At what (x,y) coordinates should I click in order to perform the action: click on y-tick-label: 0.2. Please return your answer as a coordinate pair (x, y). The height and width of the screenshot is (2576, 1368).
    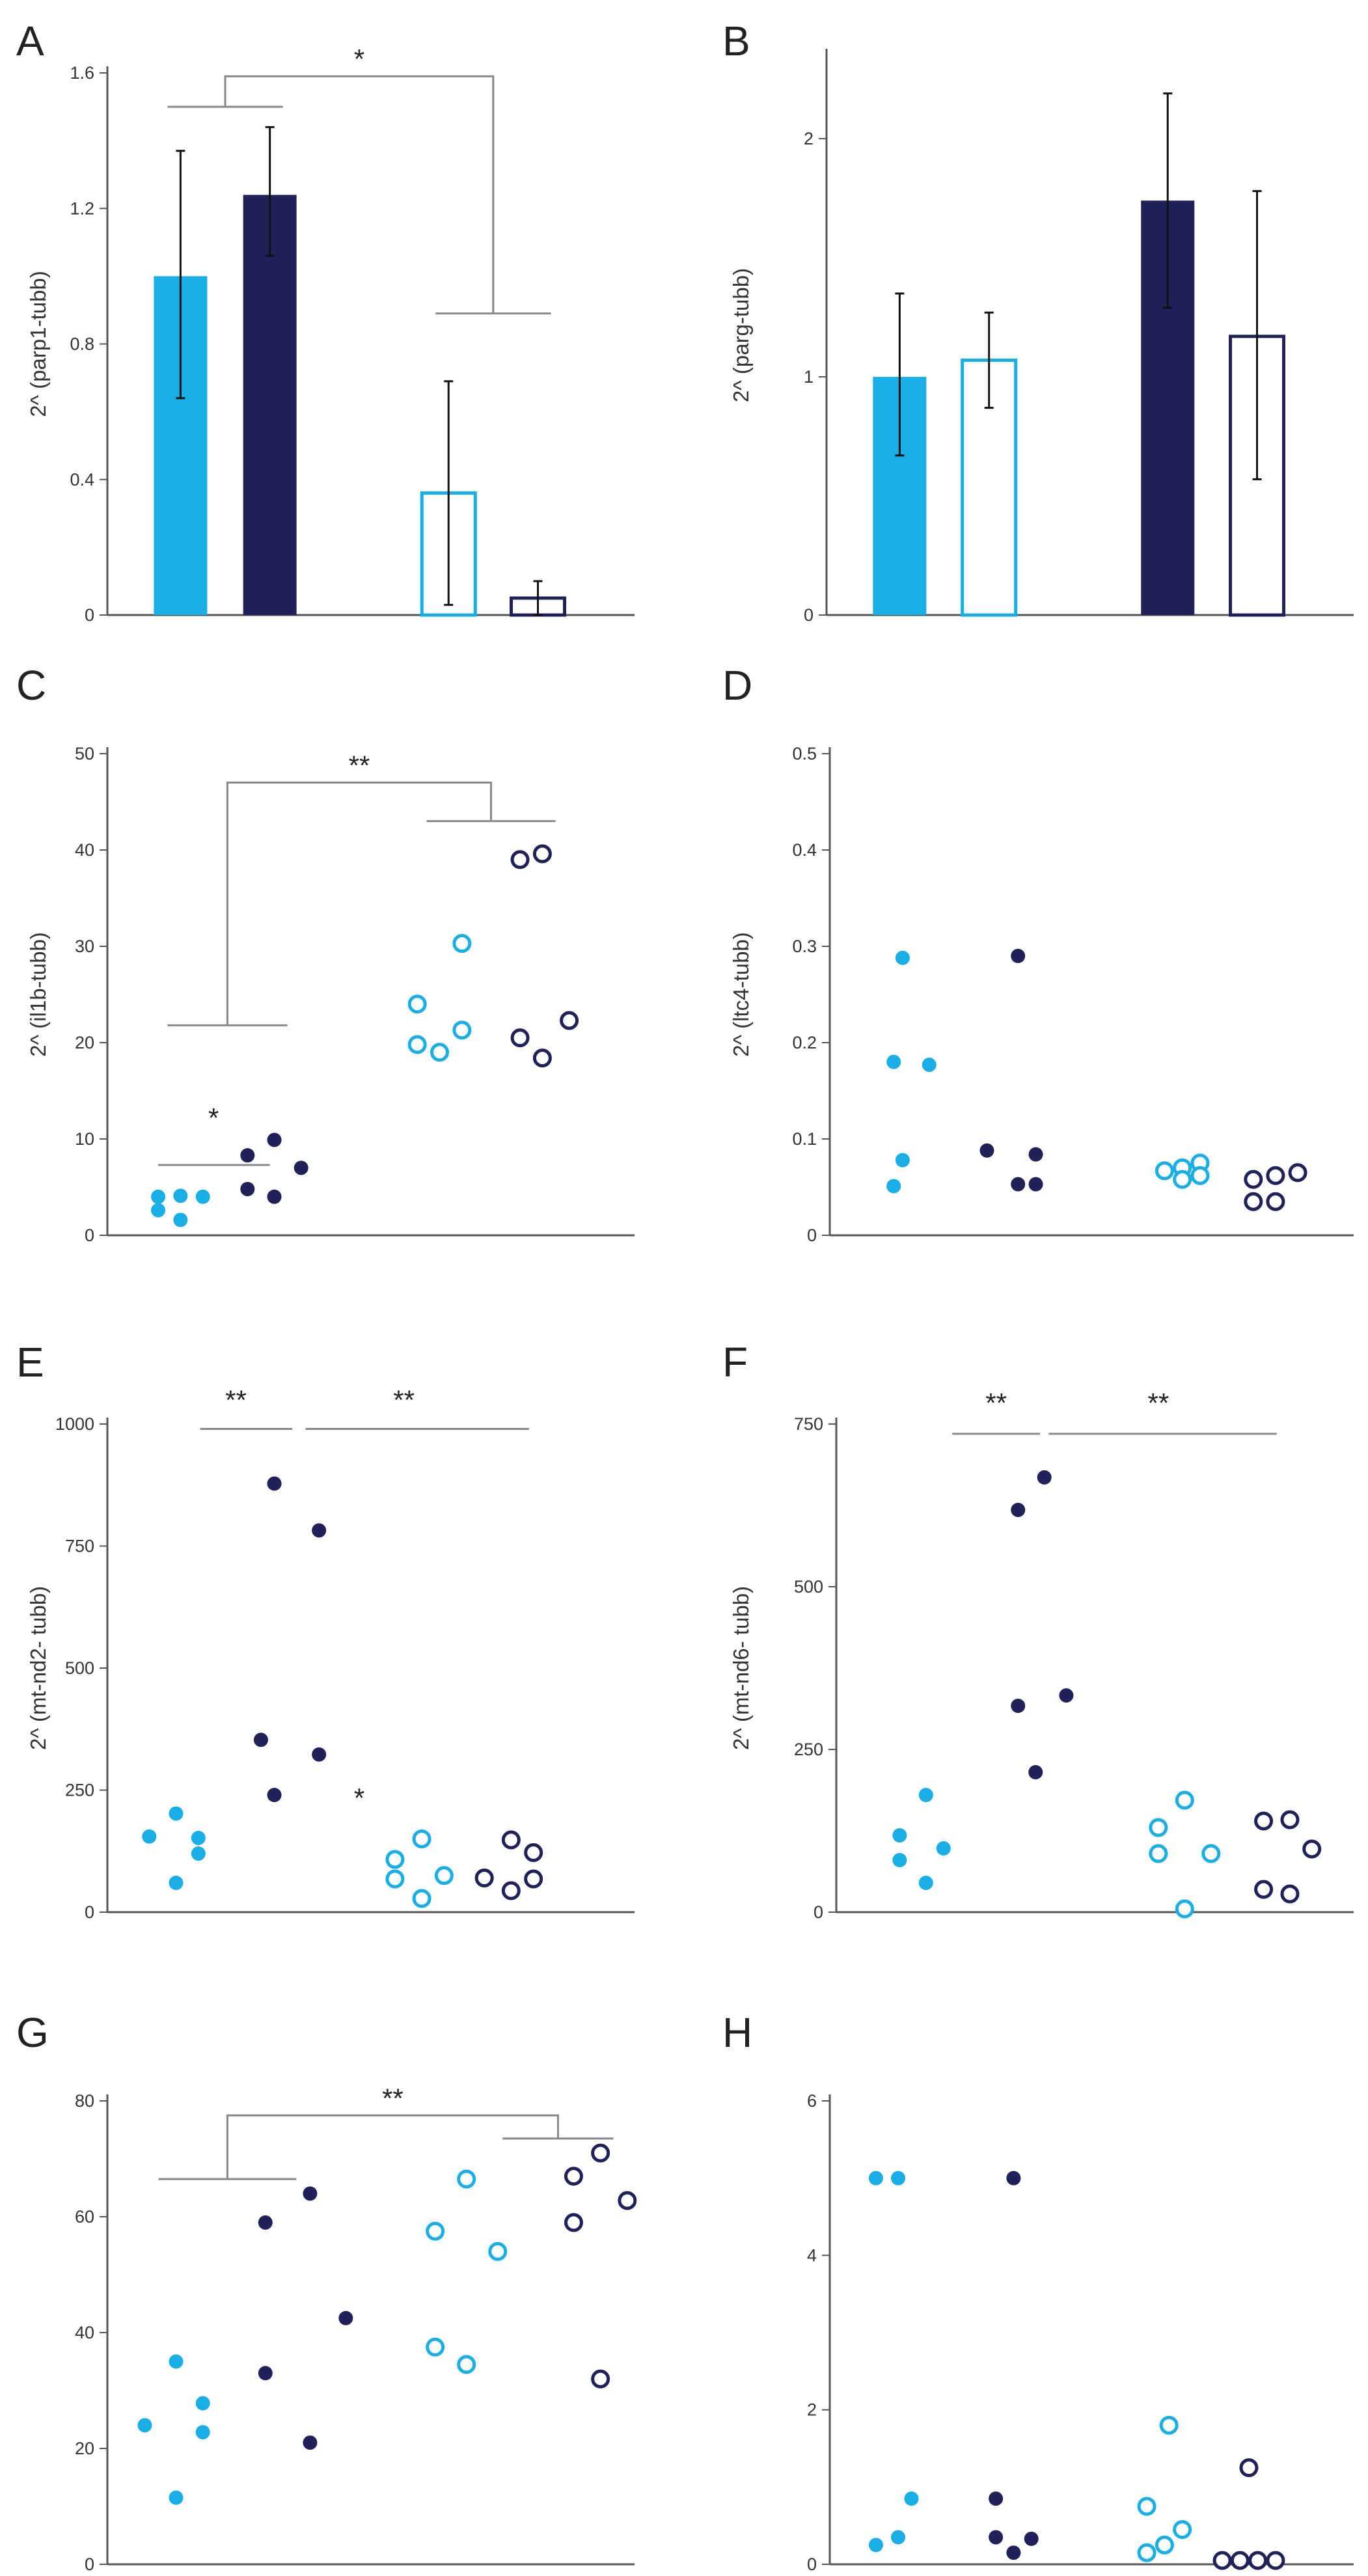
    Looking at the image, I should click on (804, 1043).